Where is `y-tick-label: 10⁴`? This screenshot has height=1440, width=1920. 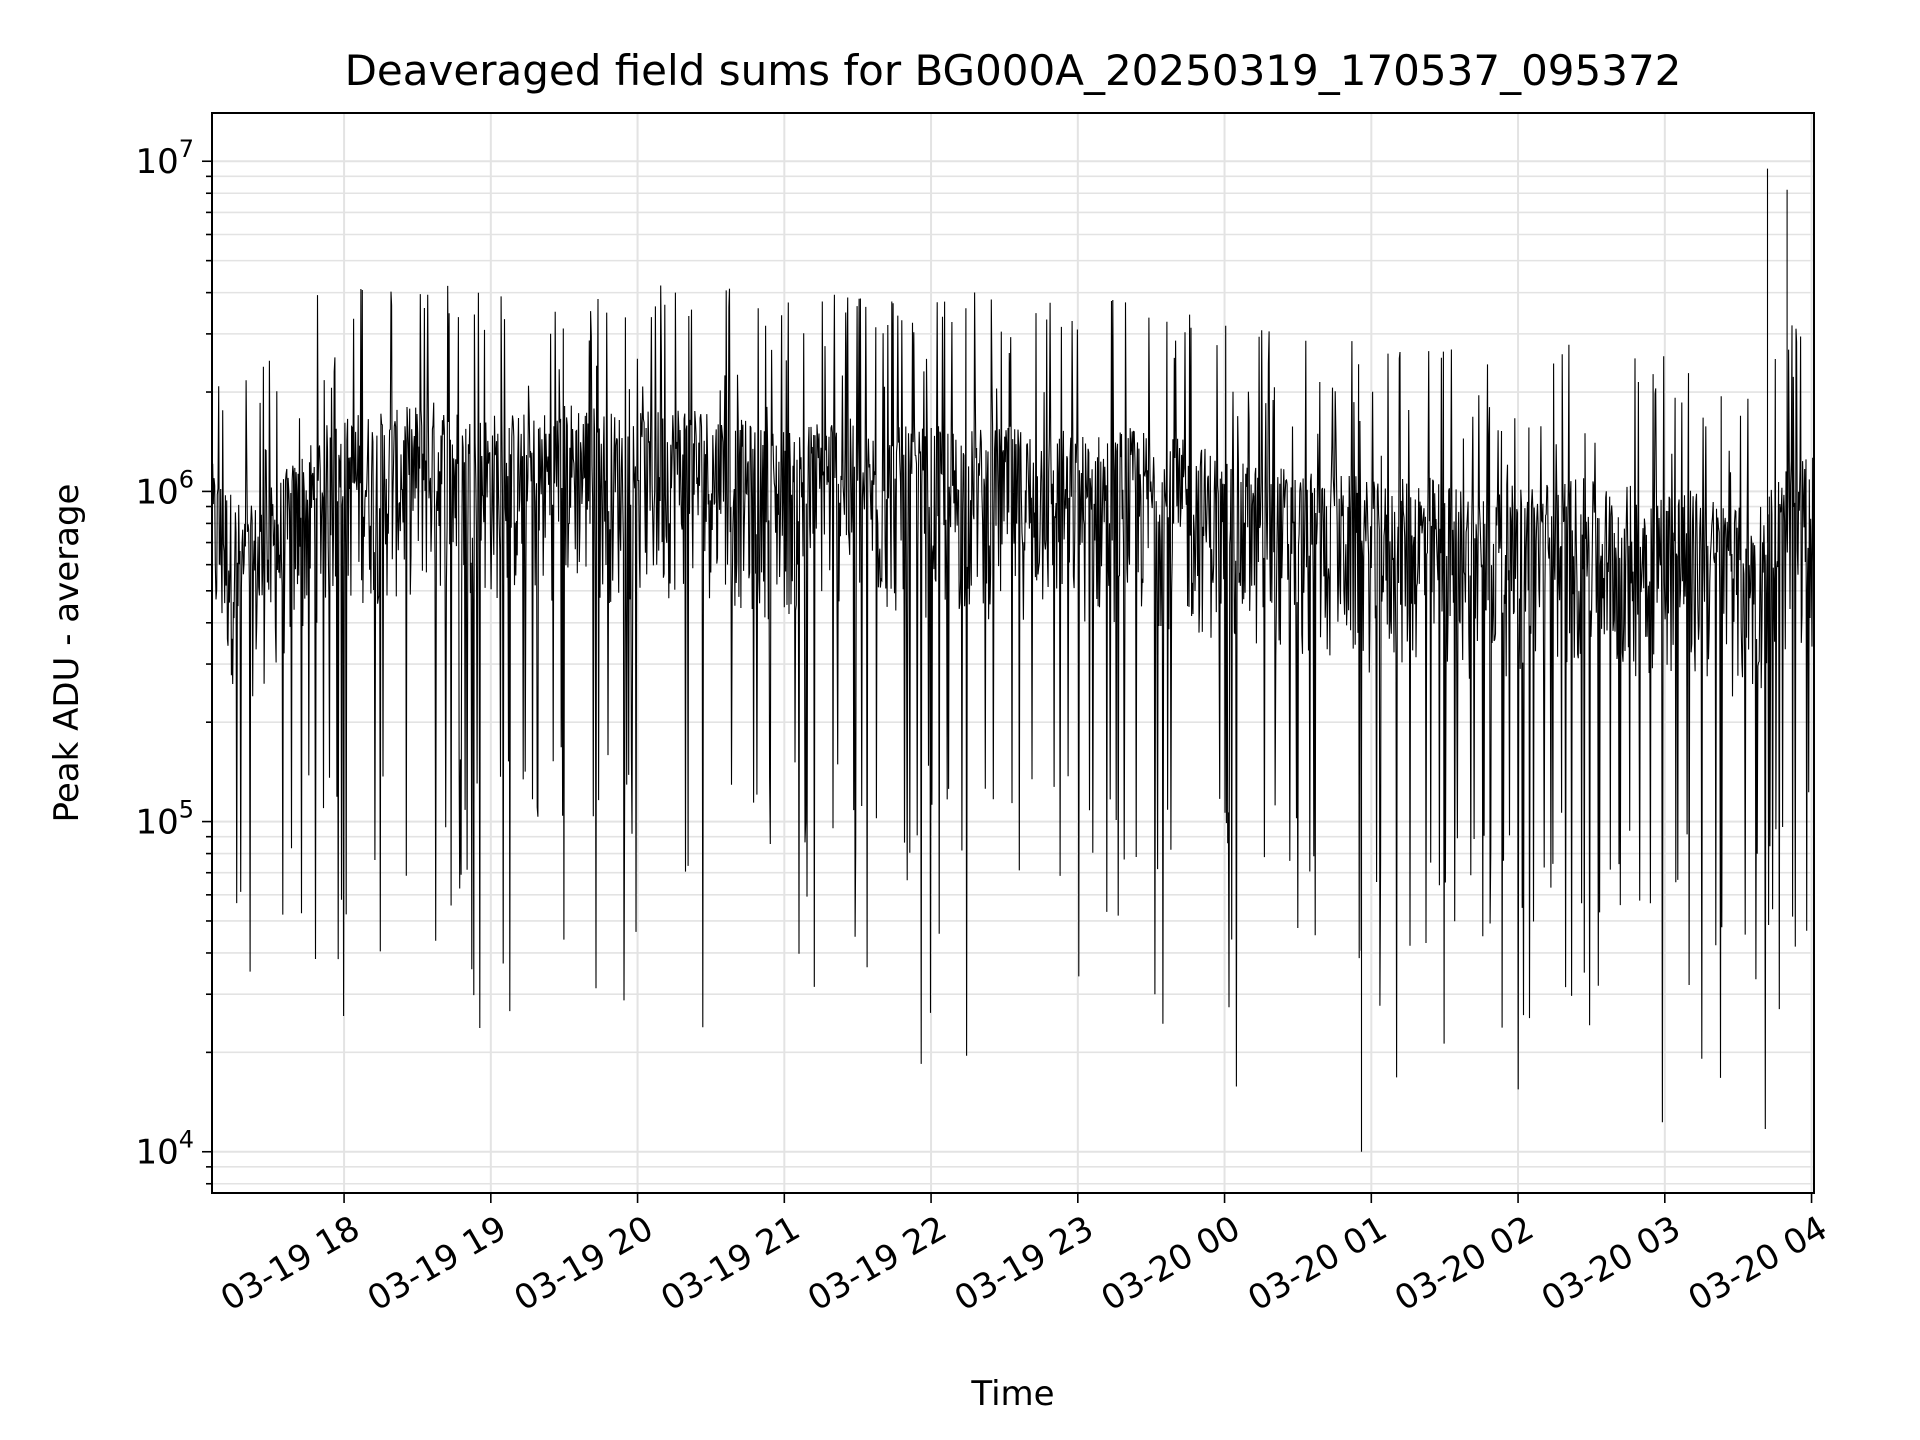 y-tick-label: 10⁴ is located at coordinates (164, 1149).